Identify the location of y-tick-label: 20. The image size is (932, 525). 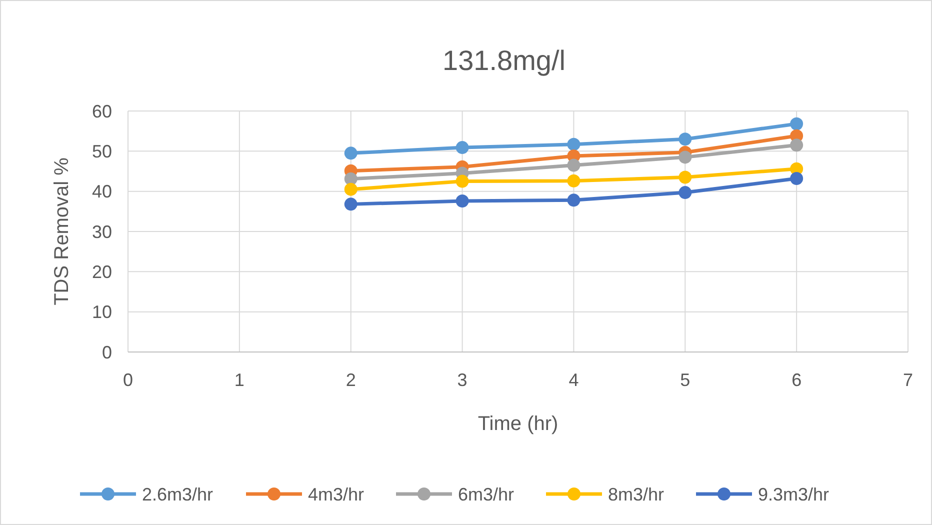
(102, 272).